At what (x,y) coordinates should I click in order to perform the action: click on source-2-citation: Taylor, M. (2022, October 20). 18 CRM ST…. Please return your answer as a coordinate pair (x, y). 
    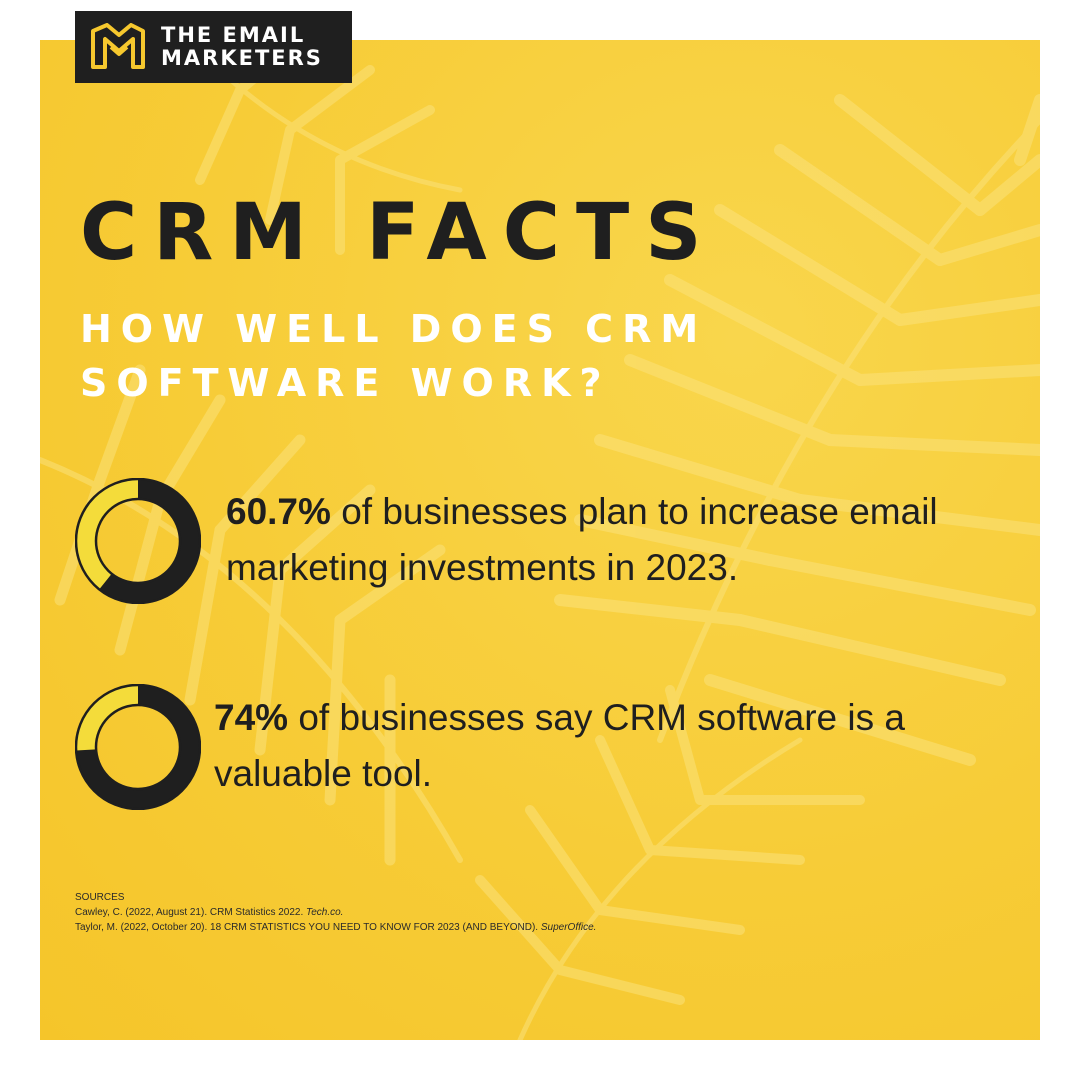
    Looking at the image, I should click on (308, 927).